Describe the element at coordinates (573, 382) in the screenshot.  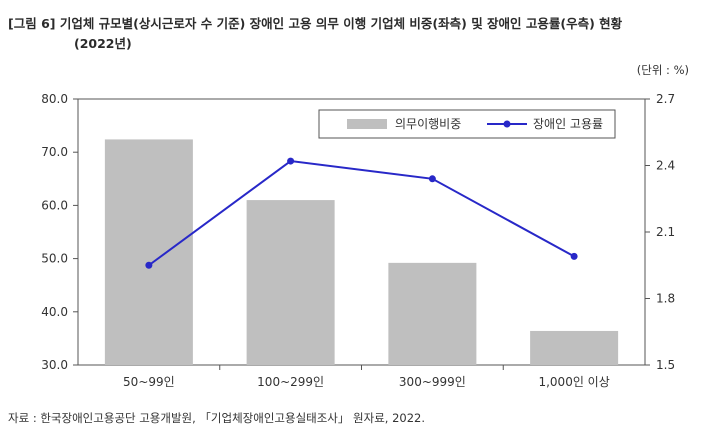
I see `x-axis-tick-label: 1,000인 이상` at that location.